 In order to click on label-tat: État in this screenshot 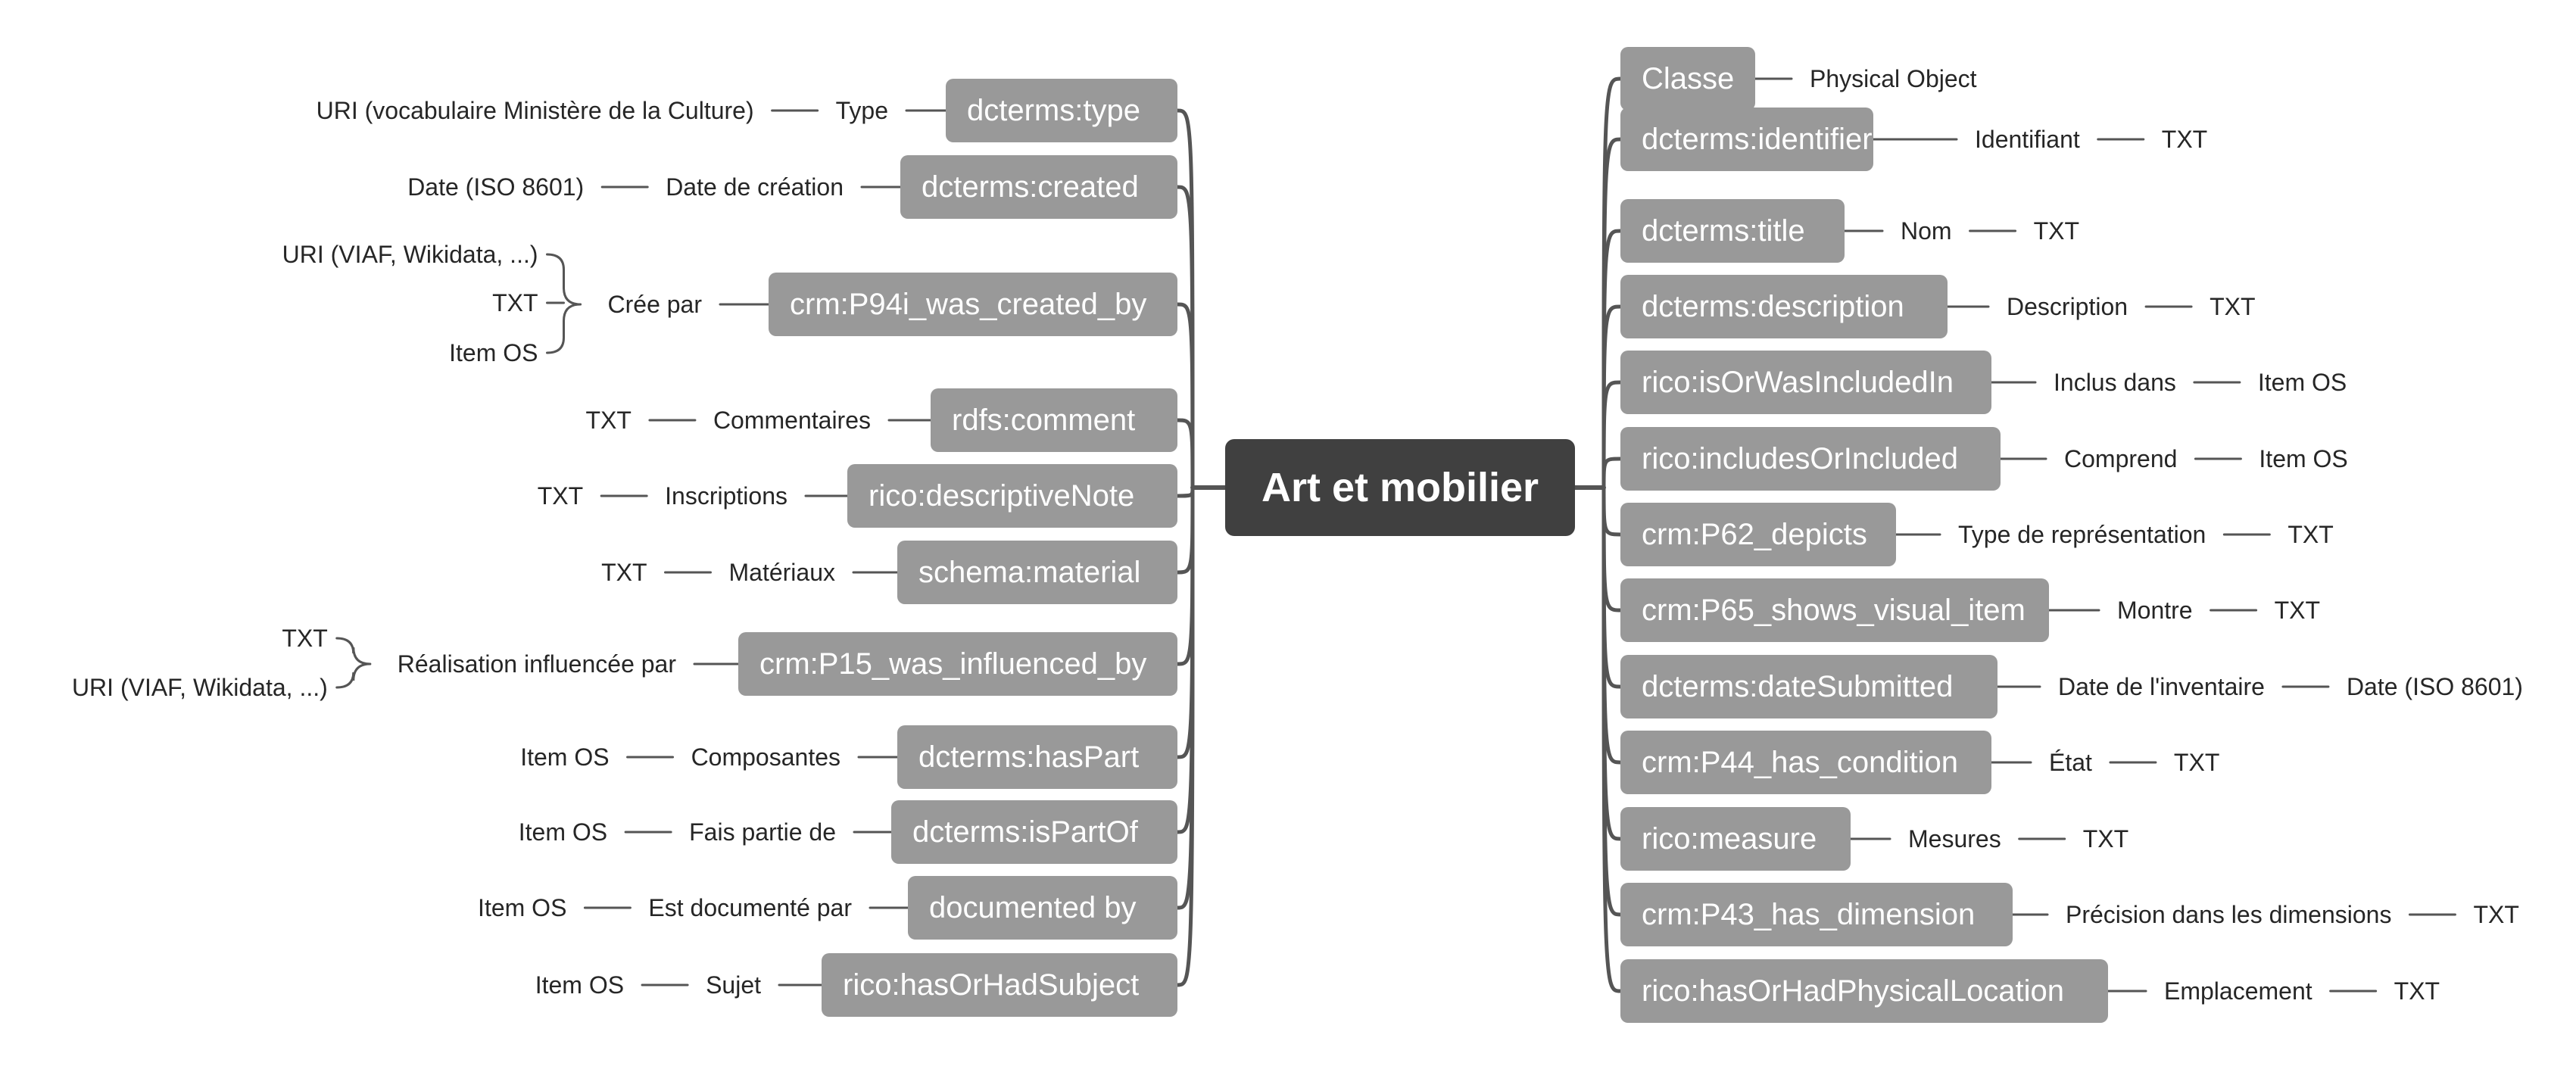, I will do `click(2070, 762)`.